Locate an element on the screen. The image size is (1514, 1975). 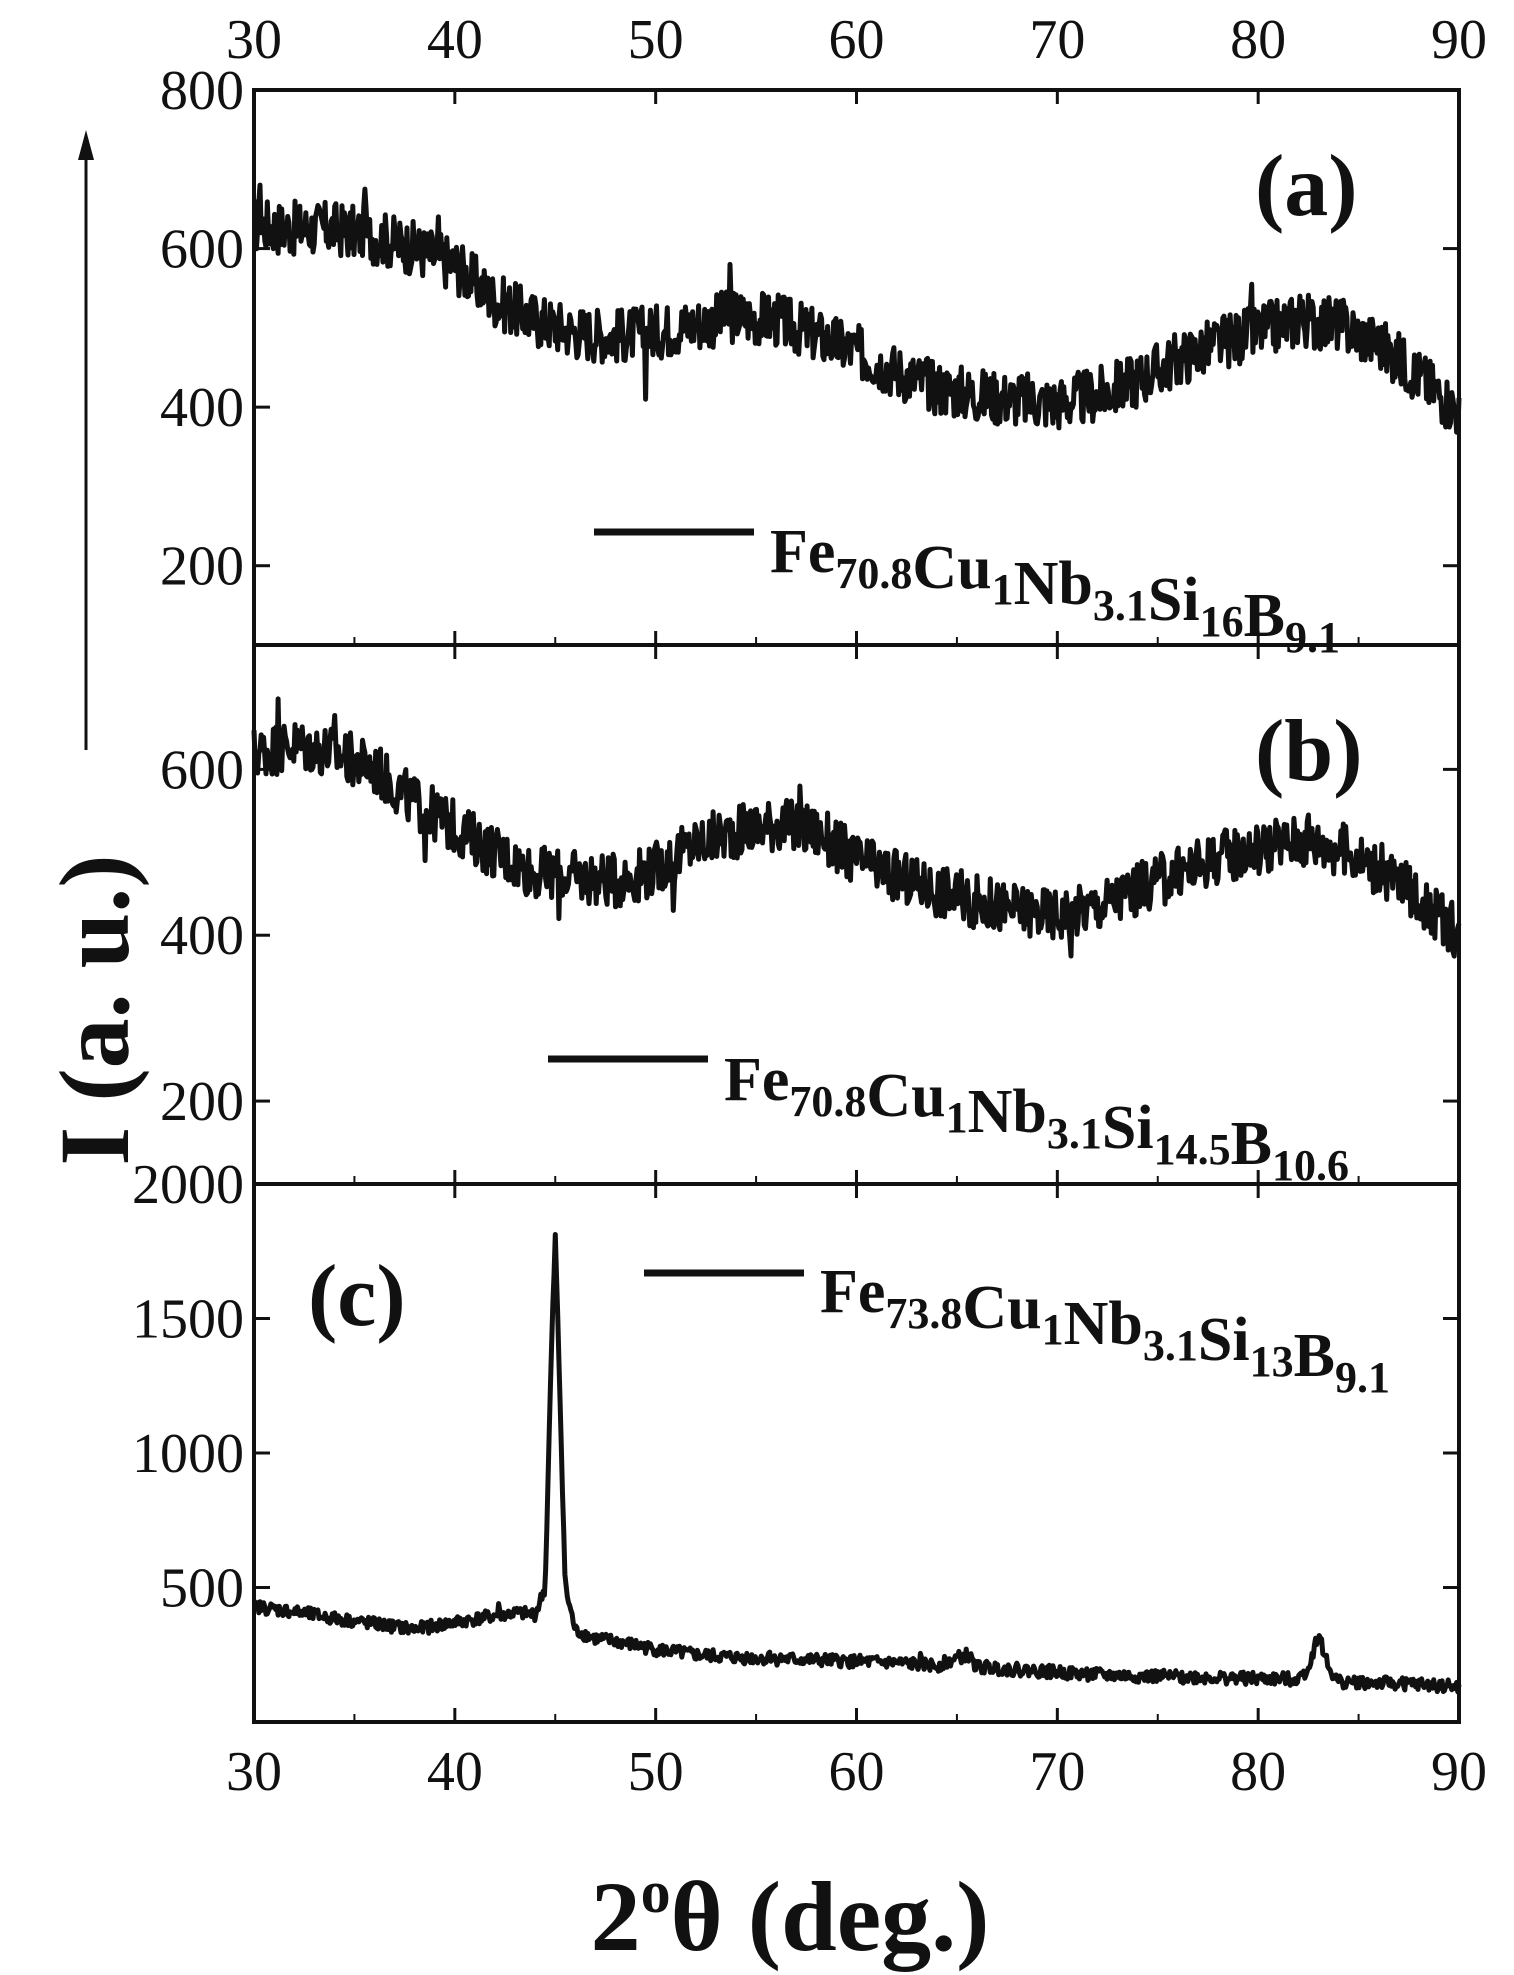
x-tick-label-bottom: 70 is located at coordinates (1057, 1772).